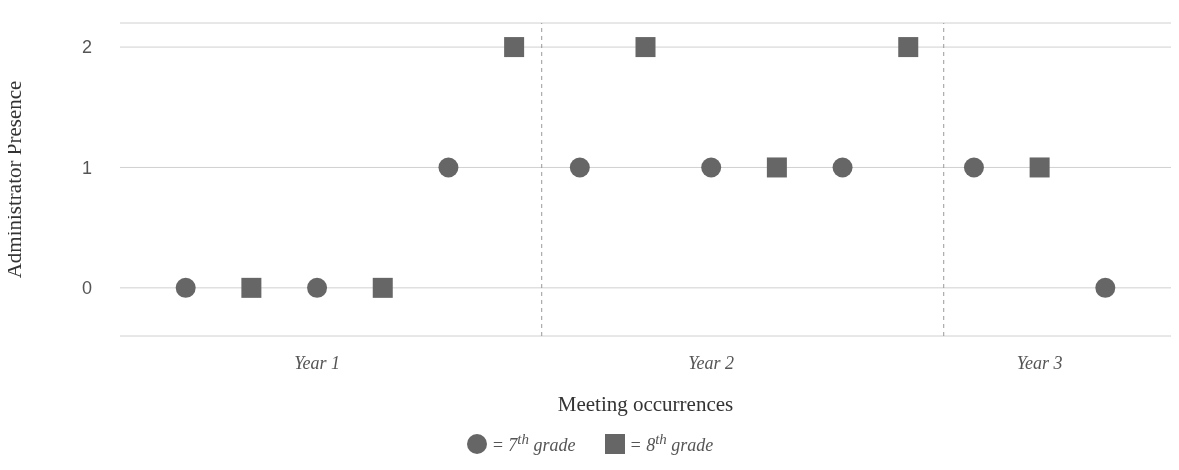  Describe the element at coordinates (1039, 362) in the screenshot. I see `x-tick-label: Year 3` at that location.